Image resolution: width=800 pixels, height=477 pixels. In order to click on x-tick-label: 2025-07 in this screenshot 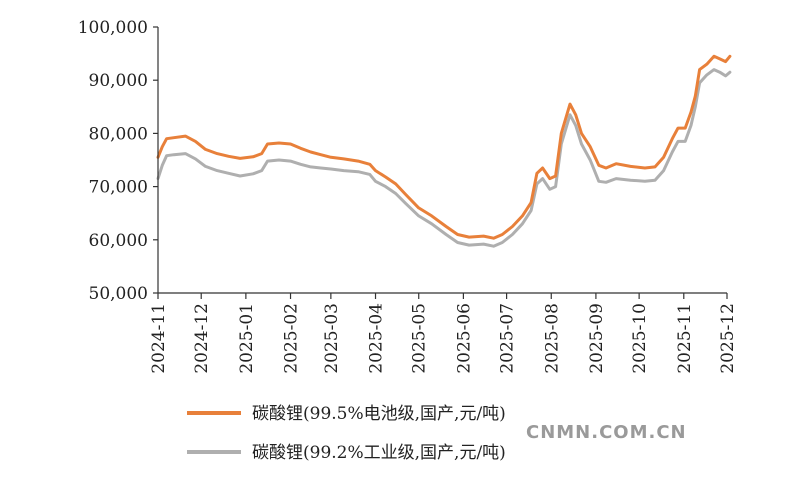, I will do `click(508, 338)`.